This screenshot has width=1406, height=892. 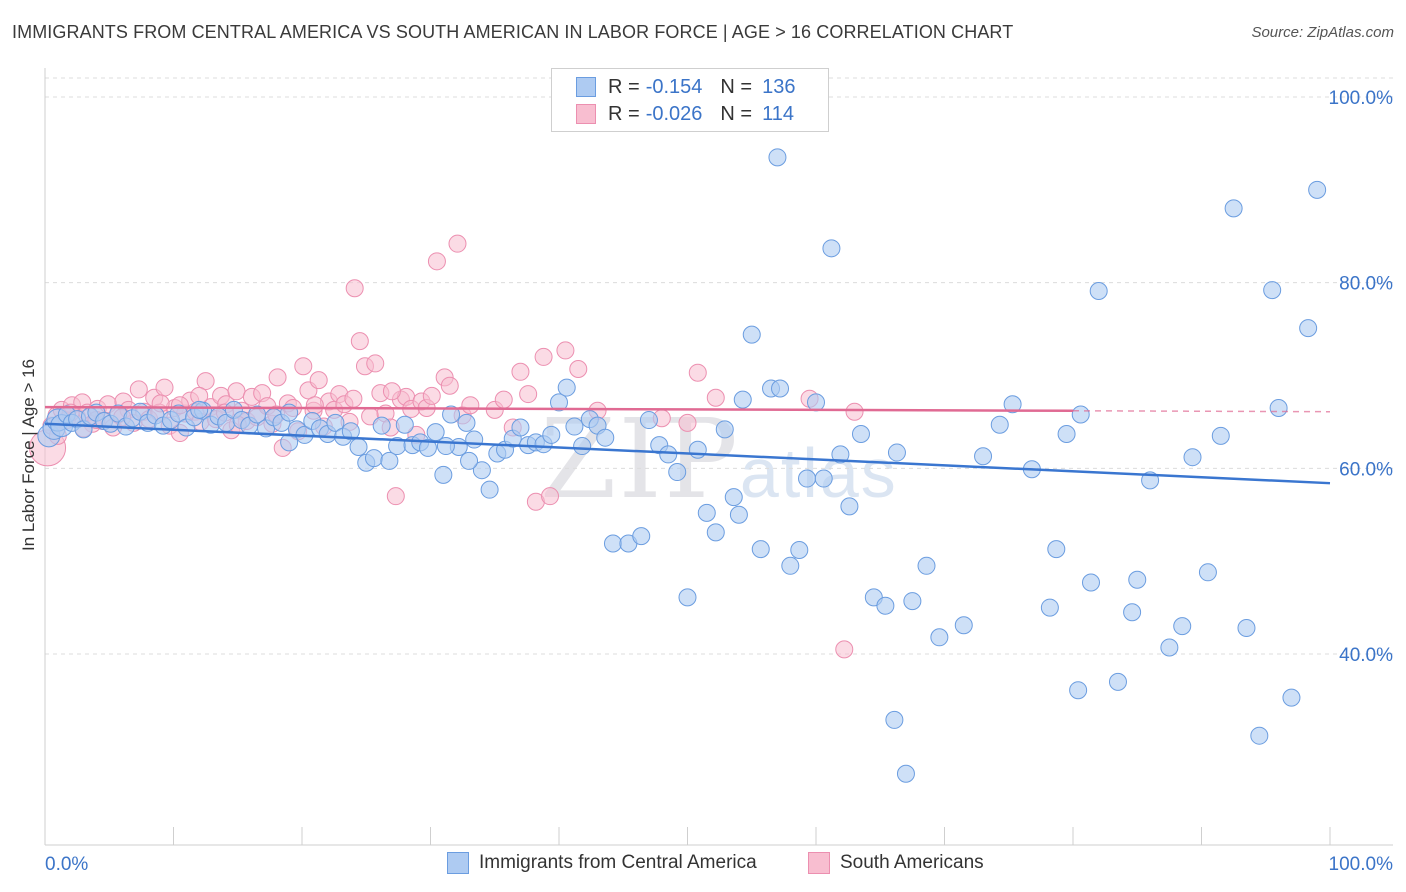 What do you see at coordinates (640, 459) in the screenshot?
I see `watermark-zip: ZIP` at bounding box center [640, 459].